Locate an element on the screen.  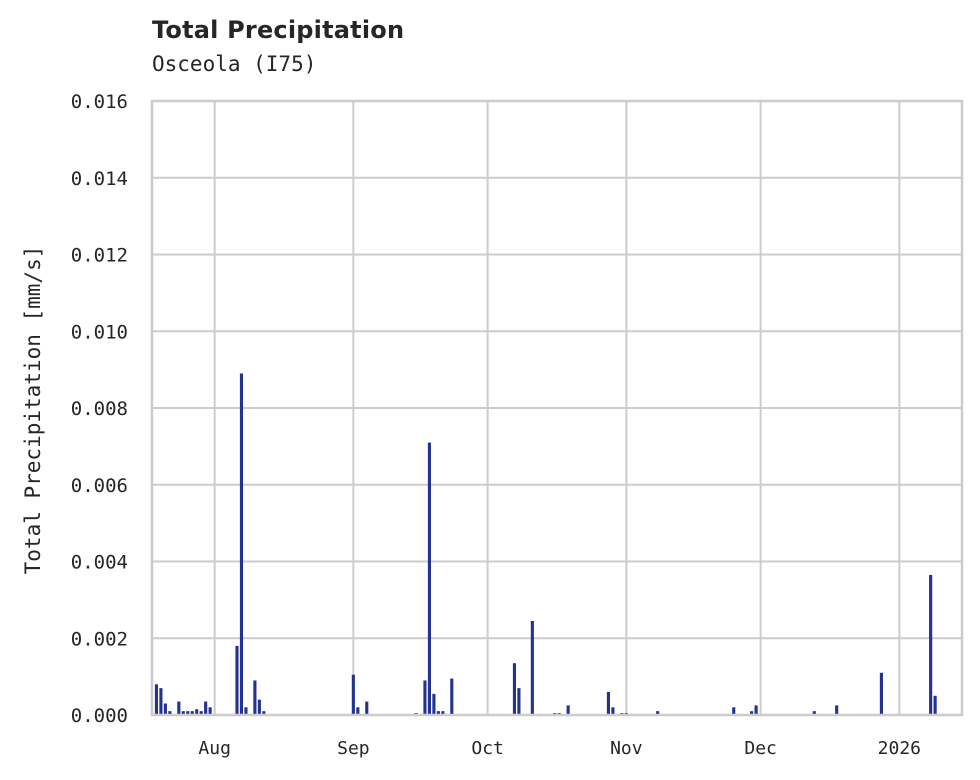
chart-subtitle: Osceola (I75) is located at coordinates (234, 64).